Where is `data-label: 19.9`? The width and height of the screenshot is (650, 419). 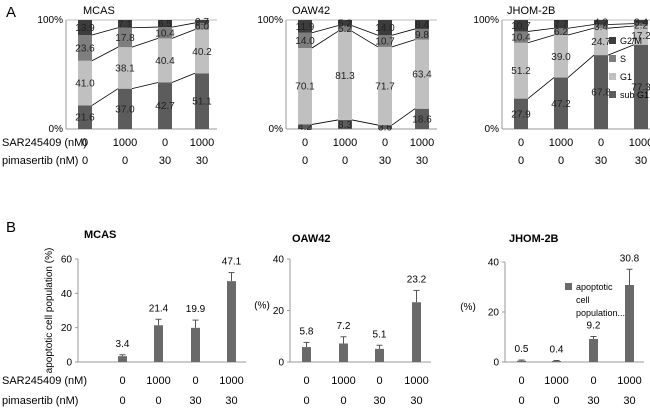 data-label: 19.9 is located at coordinates (196, 309).